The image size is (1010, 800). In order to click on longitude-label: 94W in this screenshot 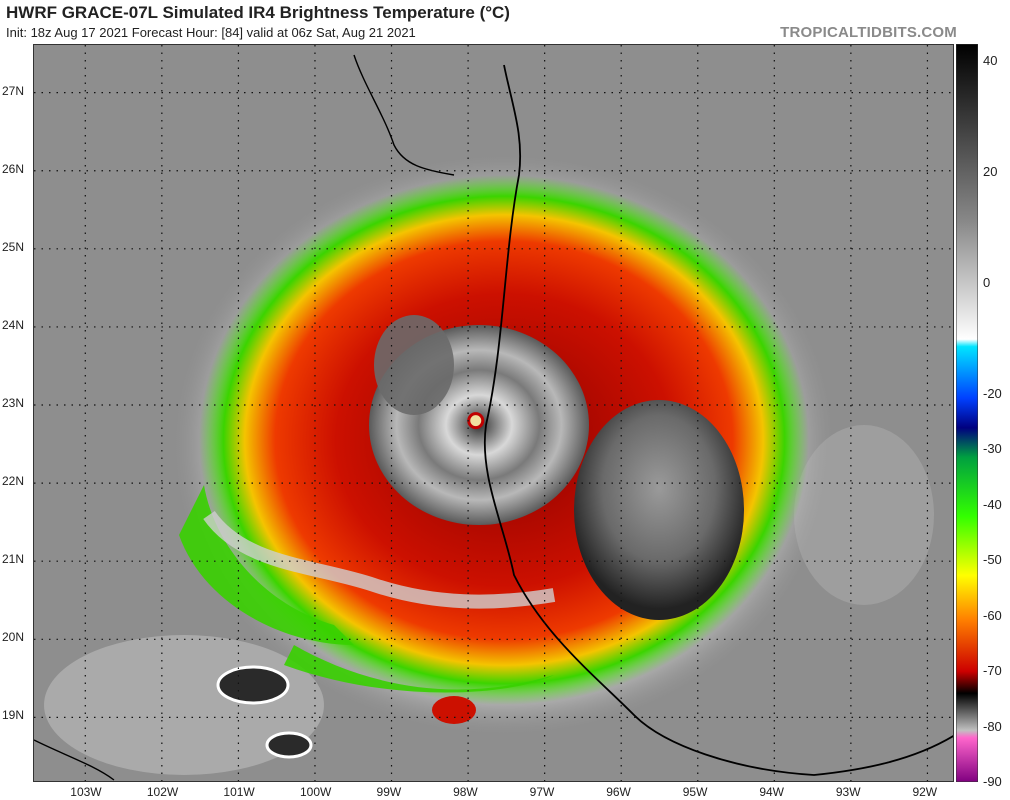, I will do `click(771, 792)`.